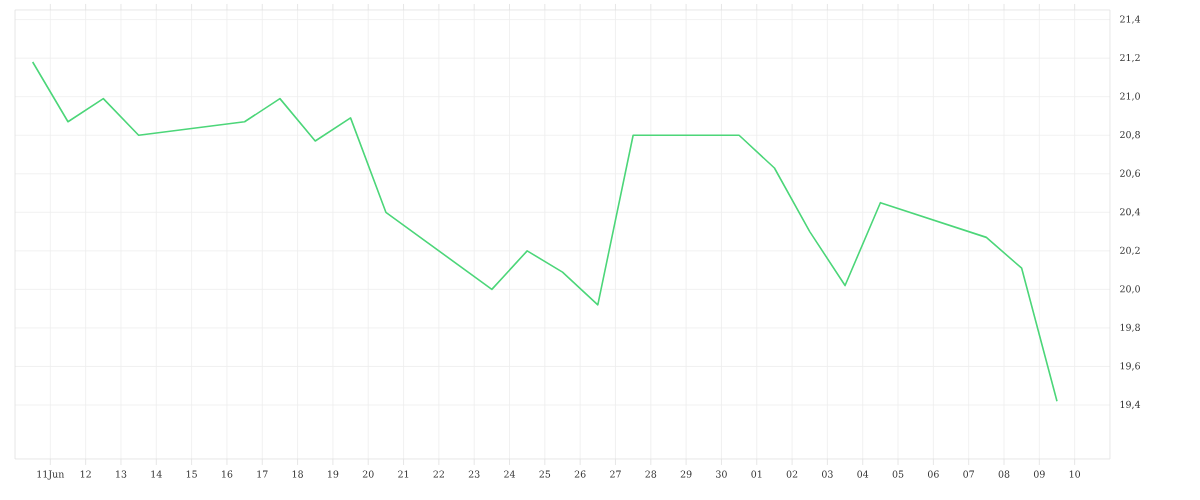 This screenshot has width=1200, height=500. What do you see at coordinates (156, 474) in the screenshot?
I see `x-tick-label: 14` at bounding box center [156, 474].